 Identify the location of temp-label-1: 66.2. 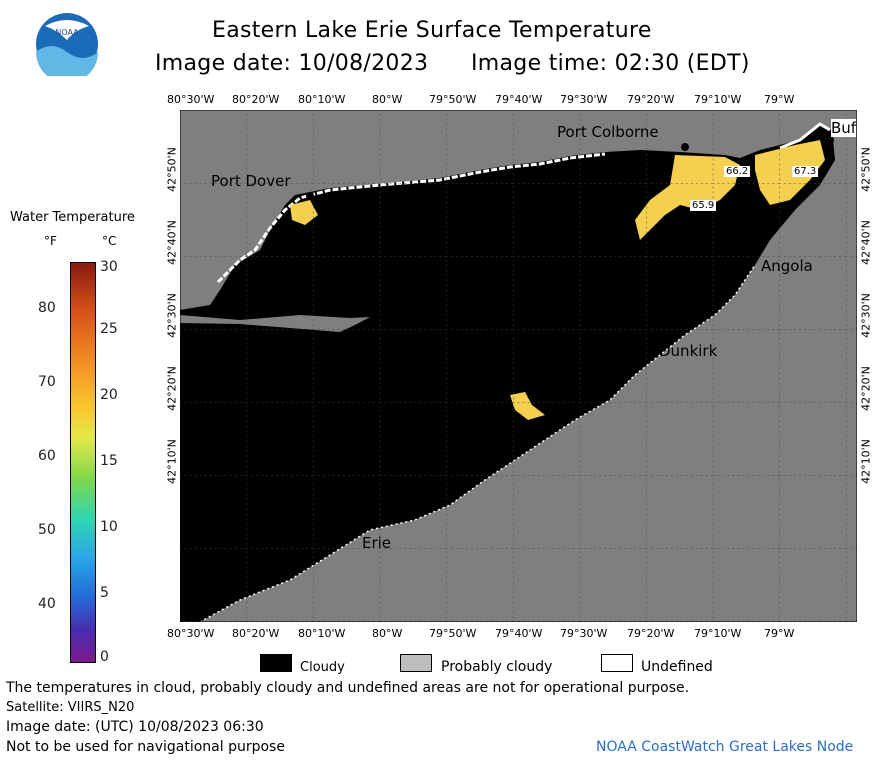
(737, 171).